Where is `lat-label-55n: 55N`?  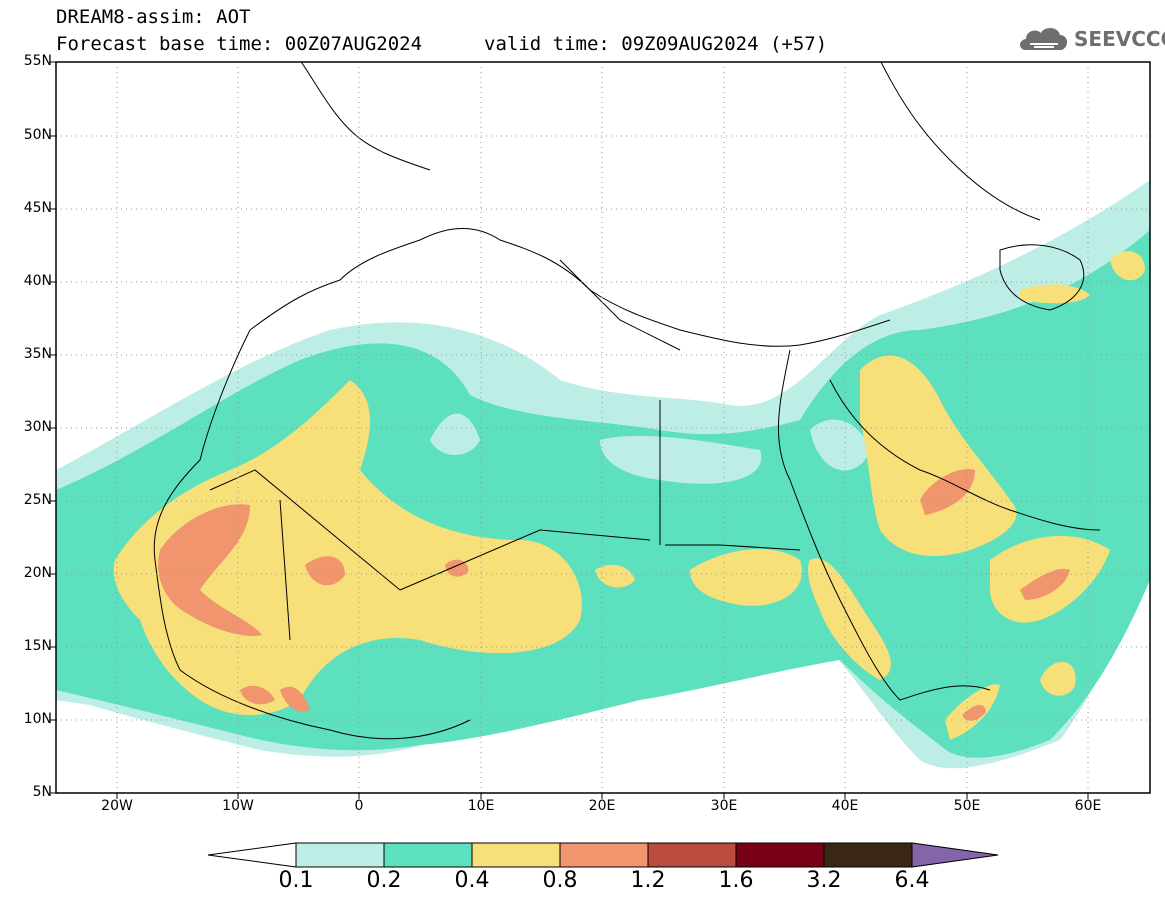 lat-label-55n: 55N is located at coordinates (37, 61).